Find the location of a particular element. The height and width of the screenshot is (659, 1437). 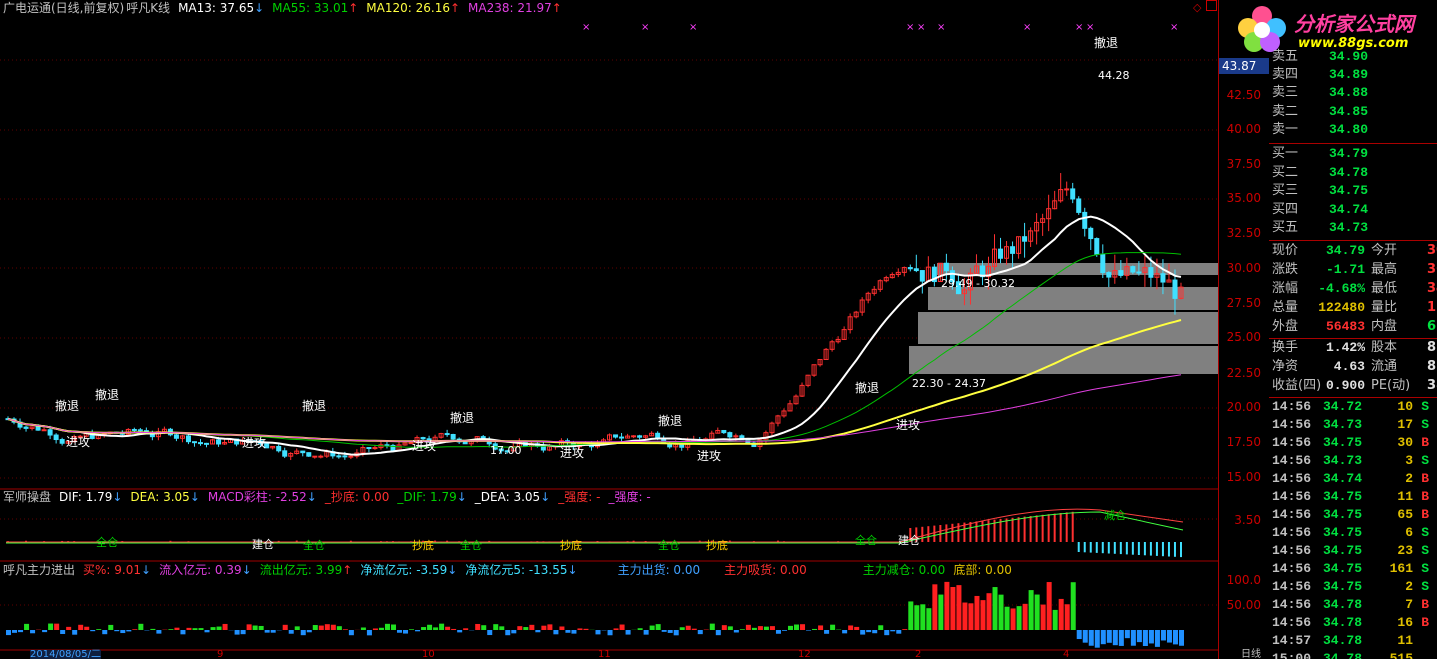

order-label: 买一 is located at coordinates (1285, 153).